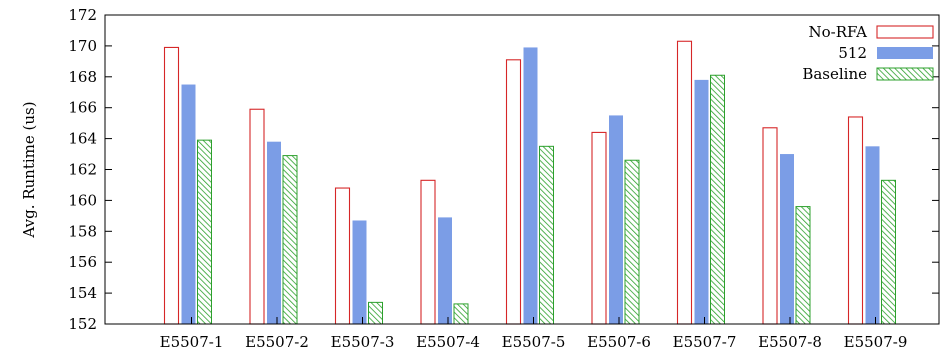  I want to click on y-tick-label: 166, so click(82, 108).